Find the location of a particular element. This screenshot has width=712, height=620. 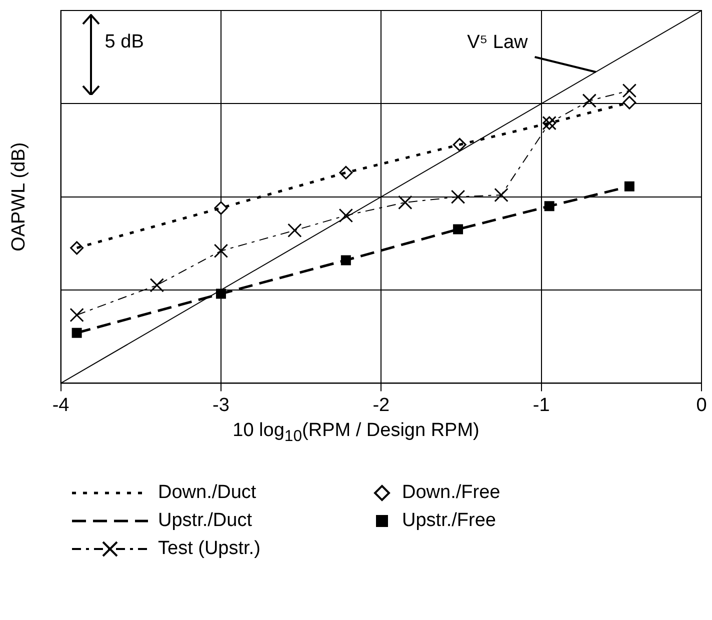

legend-label: Upstr./Free is located at coordinates (449, 521).